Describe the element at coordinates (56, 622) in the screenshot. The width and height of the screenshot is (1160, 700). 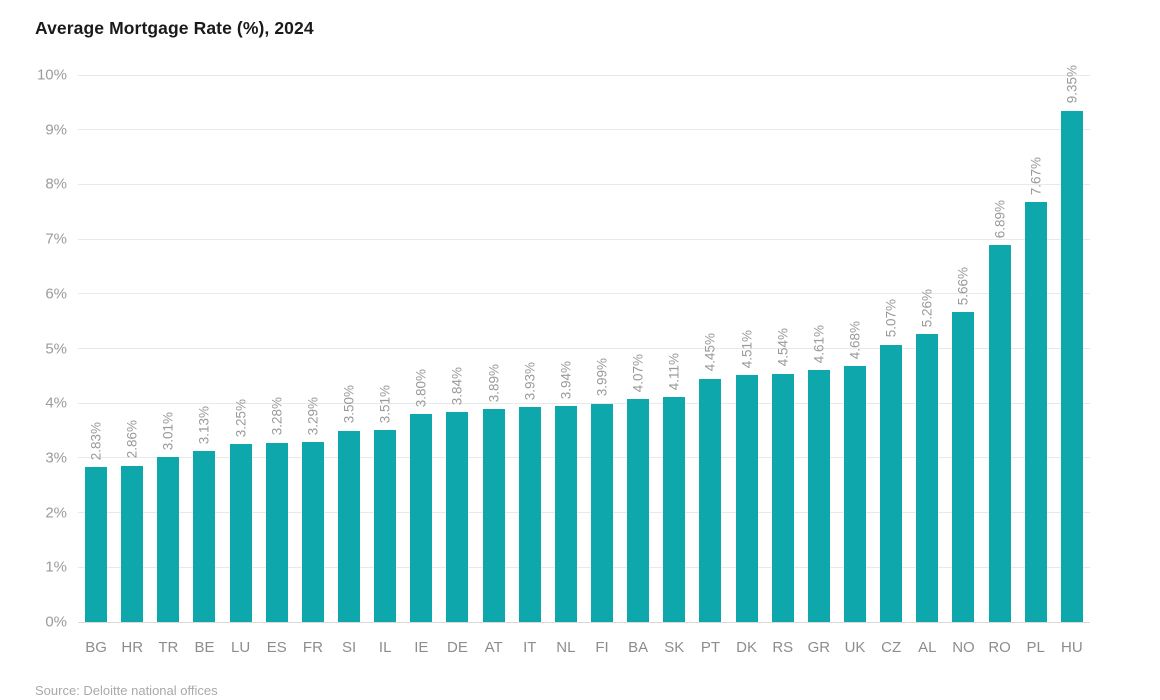
I see `y-tick-label: 0%` at that location.